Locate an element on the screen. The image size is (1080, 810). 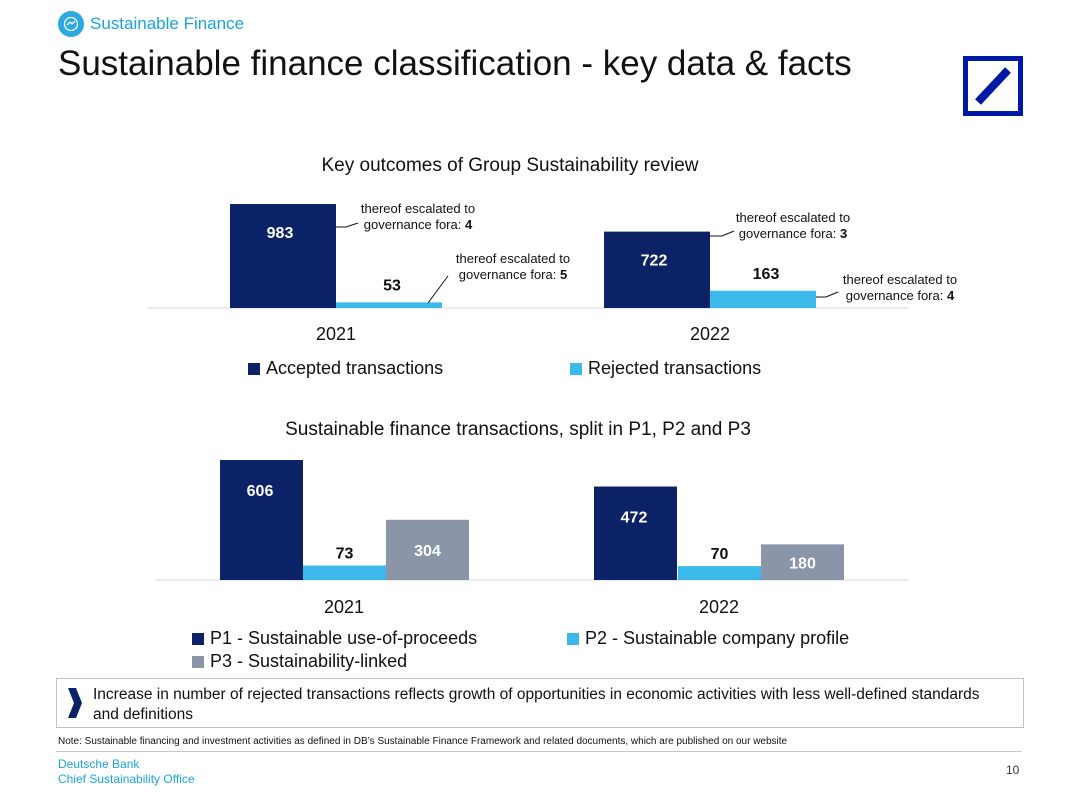
chart1-bar-2022-accepted is located at coordinates (657, 269).